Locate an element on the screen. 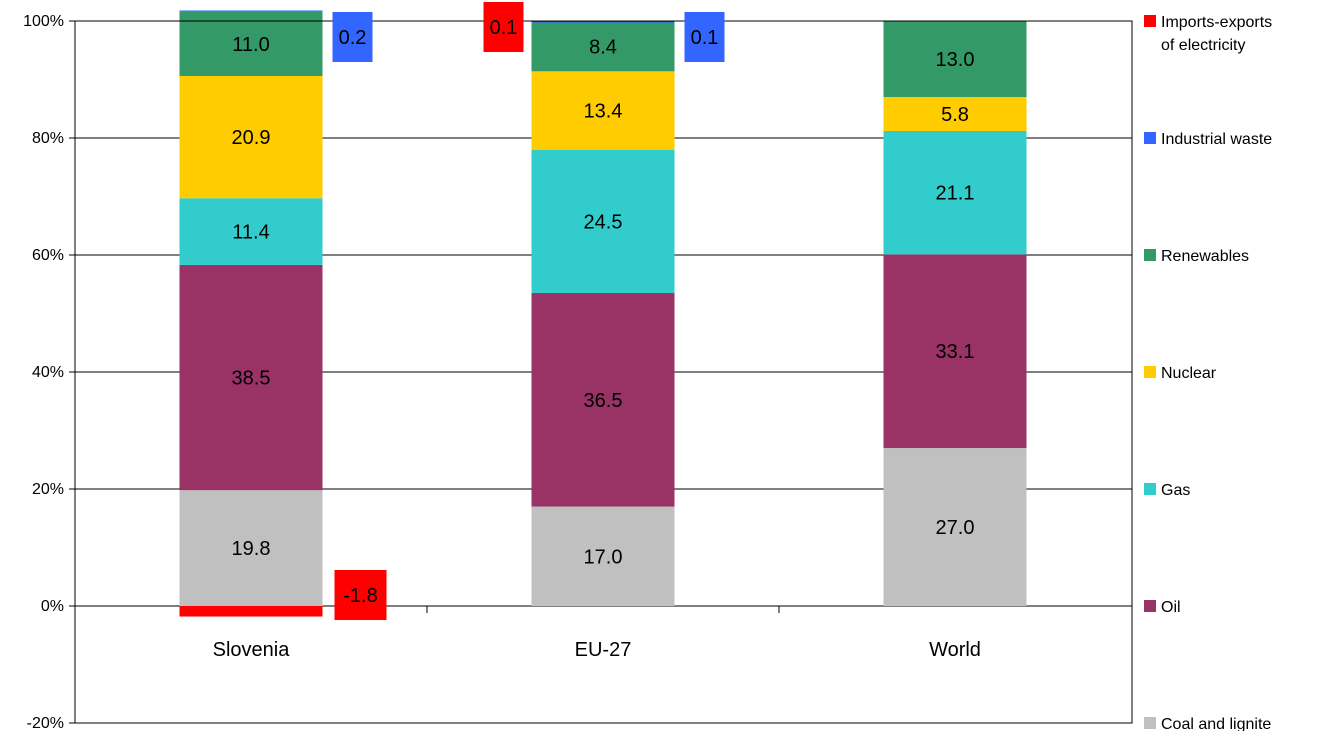  data-label-slovenia-coal-and-lignite: 19.8 is located at coordinates (251, 549).